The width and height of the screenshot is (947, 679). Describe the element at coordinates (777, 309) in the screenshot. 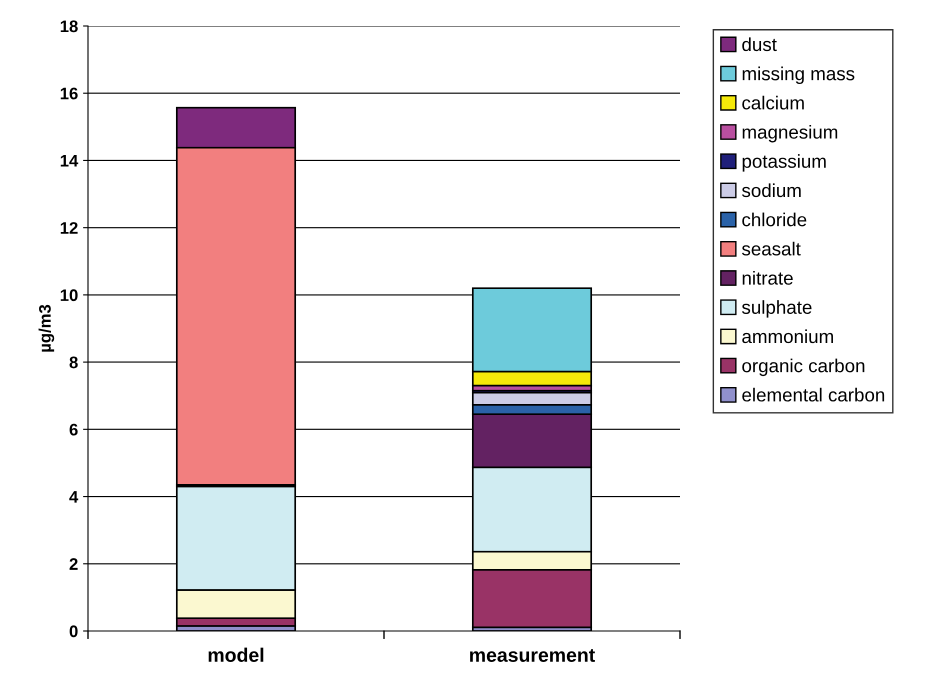

I see `legend-label: sulphate` at that location.